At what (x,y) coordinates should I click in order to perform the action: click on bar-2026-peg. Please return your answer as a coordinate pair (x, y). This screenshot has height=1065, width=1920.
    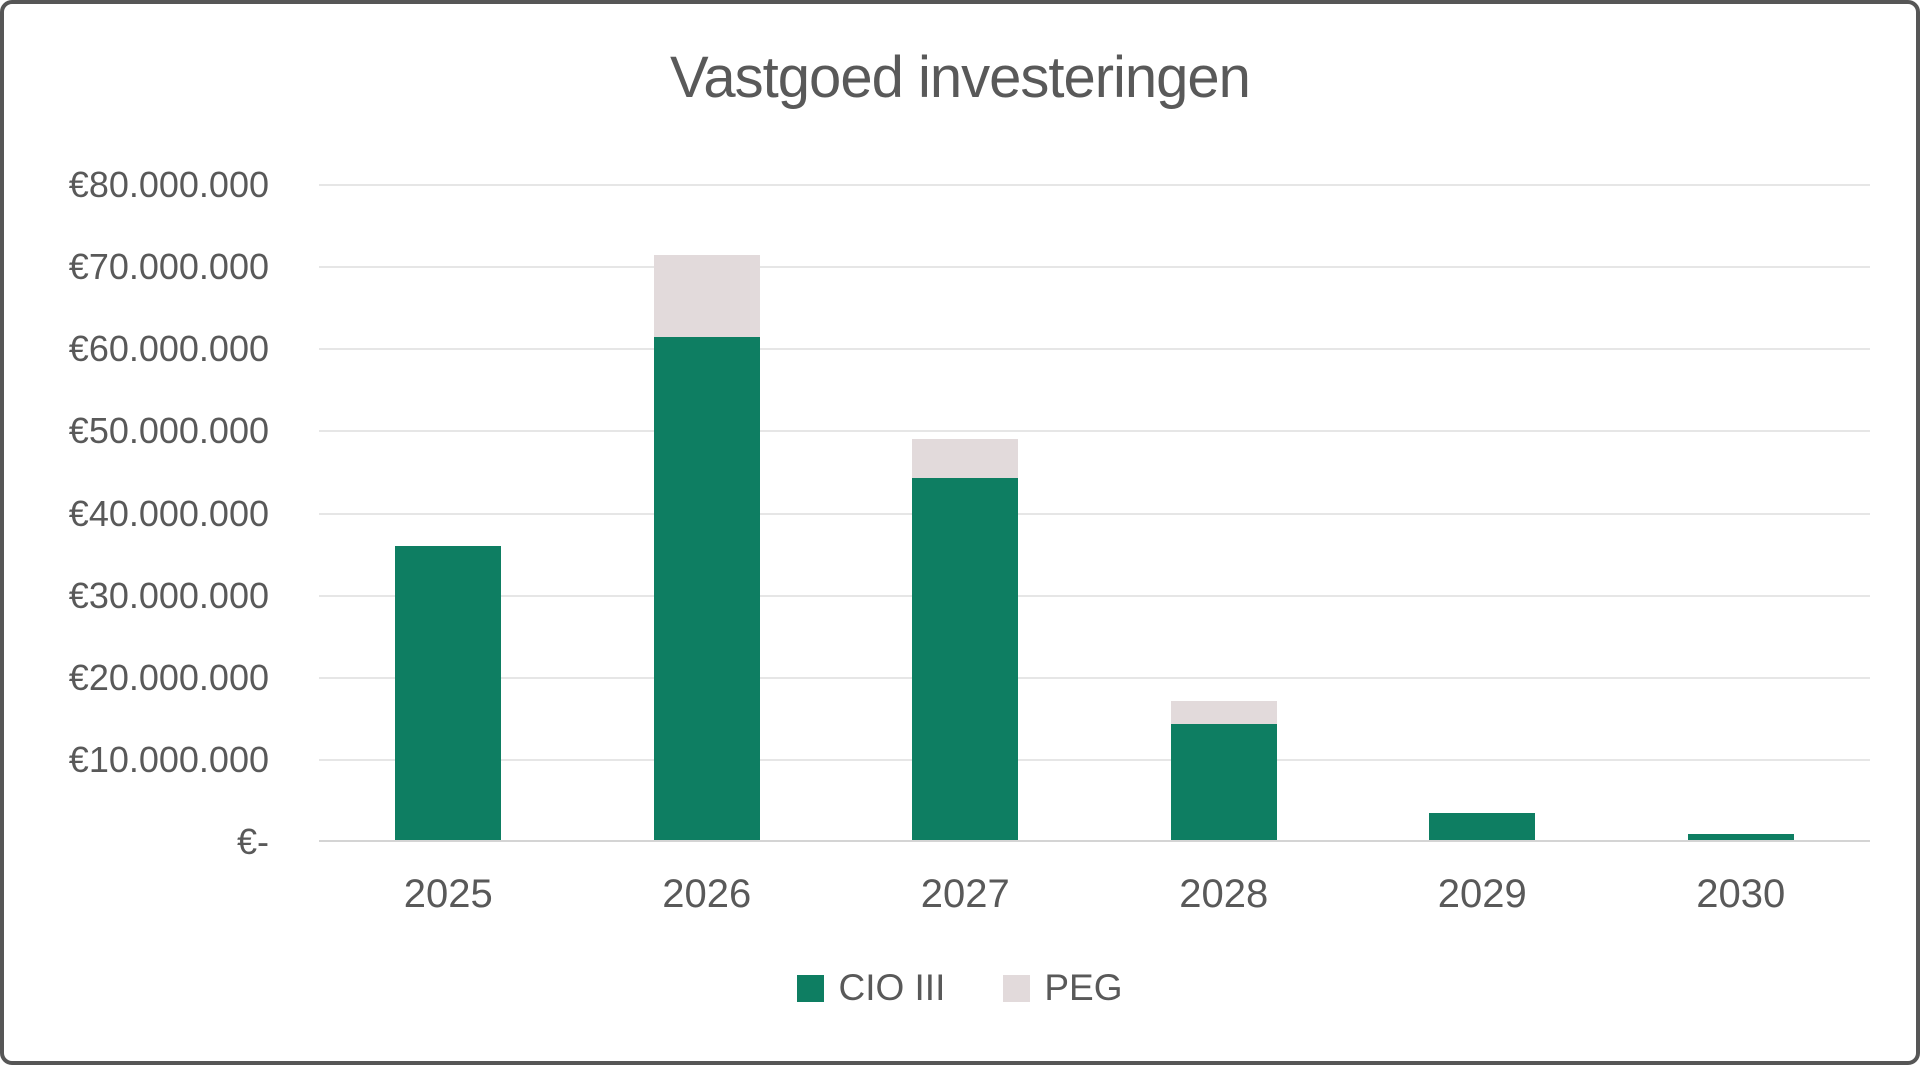
    Looking at the image, I should click on (707, 295).